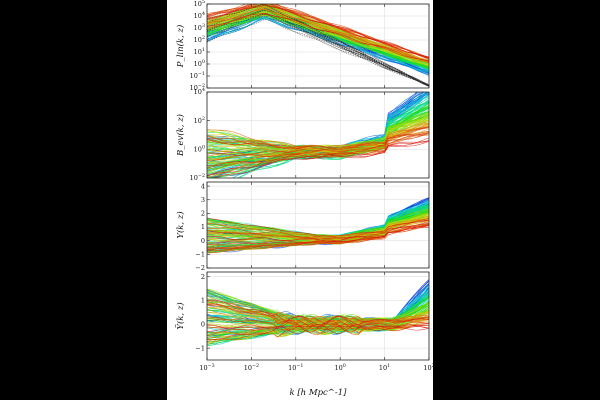  What do you see at coordinates (206, 367) in the screenshot?
I see `x-tick-label: 10⁻³` at bounding box center [206, 367].